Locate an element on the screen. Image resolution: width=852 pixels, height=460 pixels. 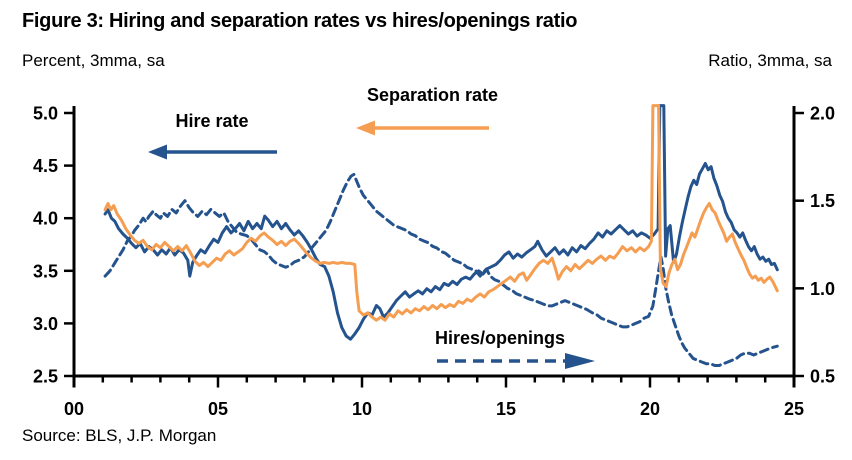
separation-rate-arrowhead is located at coordinates (365, 128).